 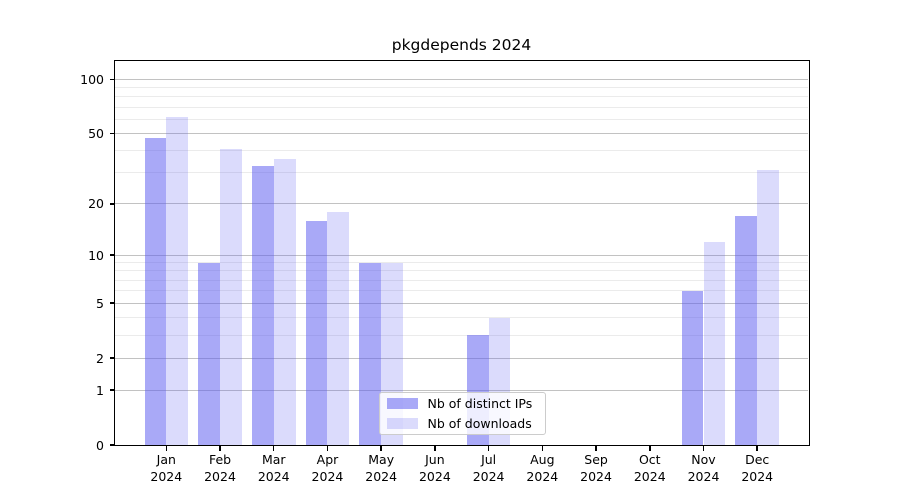 I want to click on x-tick-label: Dec 2024, so click(x=757, y=467).